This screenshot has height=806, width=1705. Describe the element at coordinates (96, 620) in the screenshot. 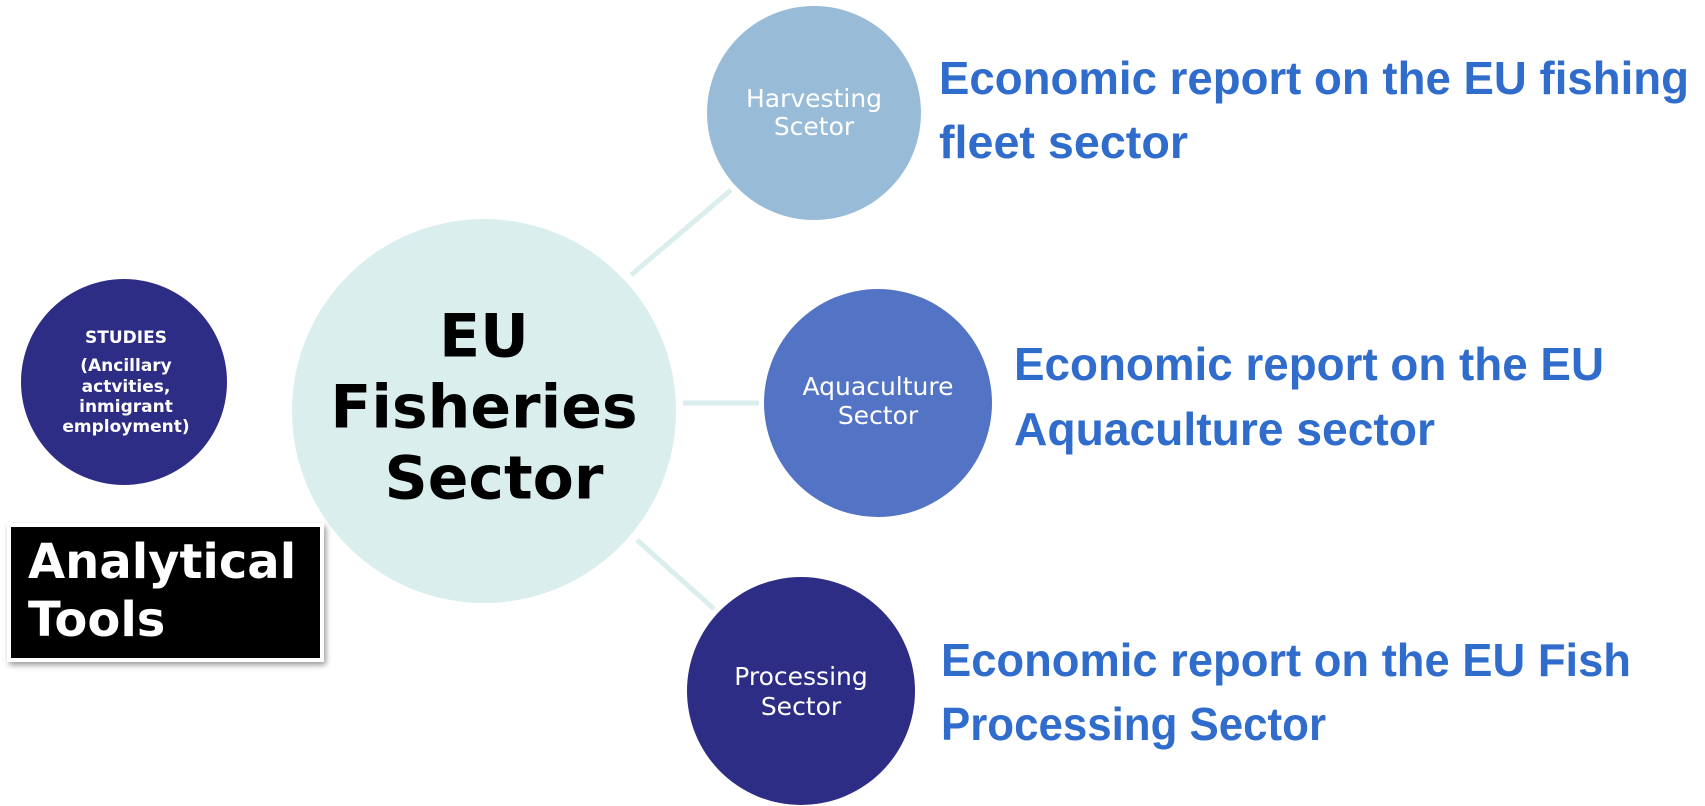

I see `tools-label: Tools` at that location.